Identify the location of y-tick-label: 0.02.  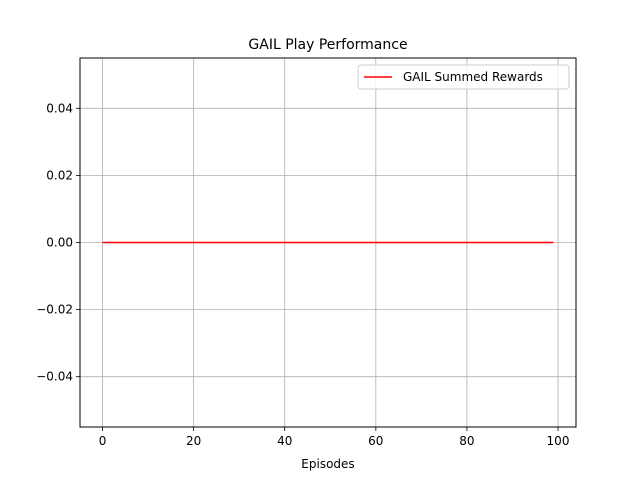
(59, 175).